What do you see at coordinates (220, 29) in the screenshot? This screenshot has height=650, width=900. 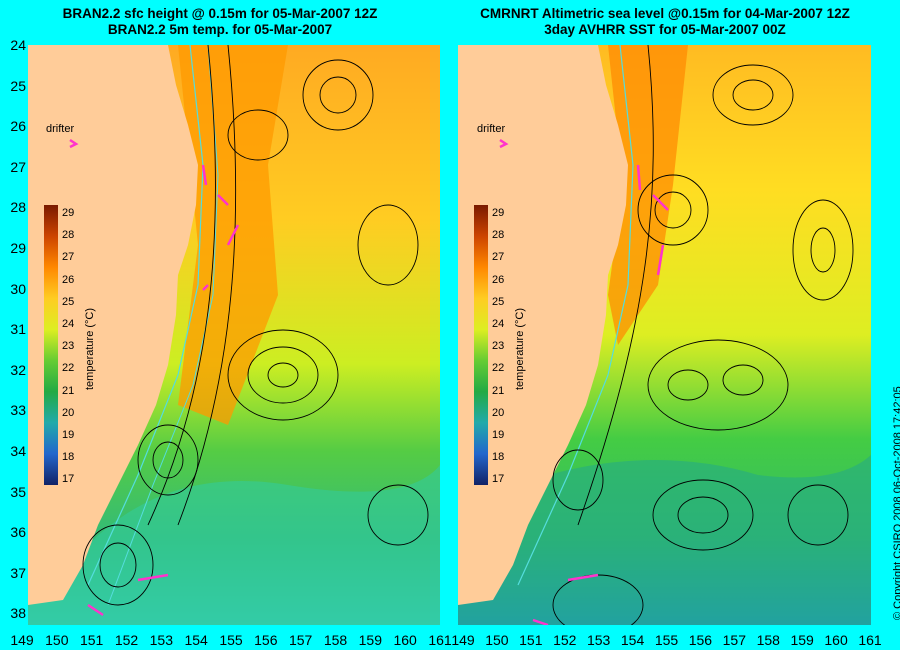 I see `left-title-line2: BRAN2.2 5m temp. for 05-Mar-2007` at bounding box center [220, 29].